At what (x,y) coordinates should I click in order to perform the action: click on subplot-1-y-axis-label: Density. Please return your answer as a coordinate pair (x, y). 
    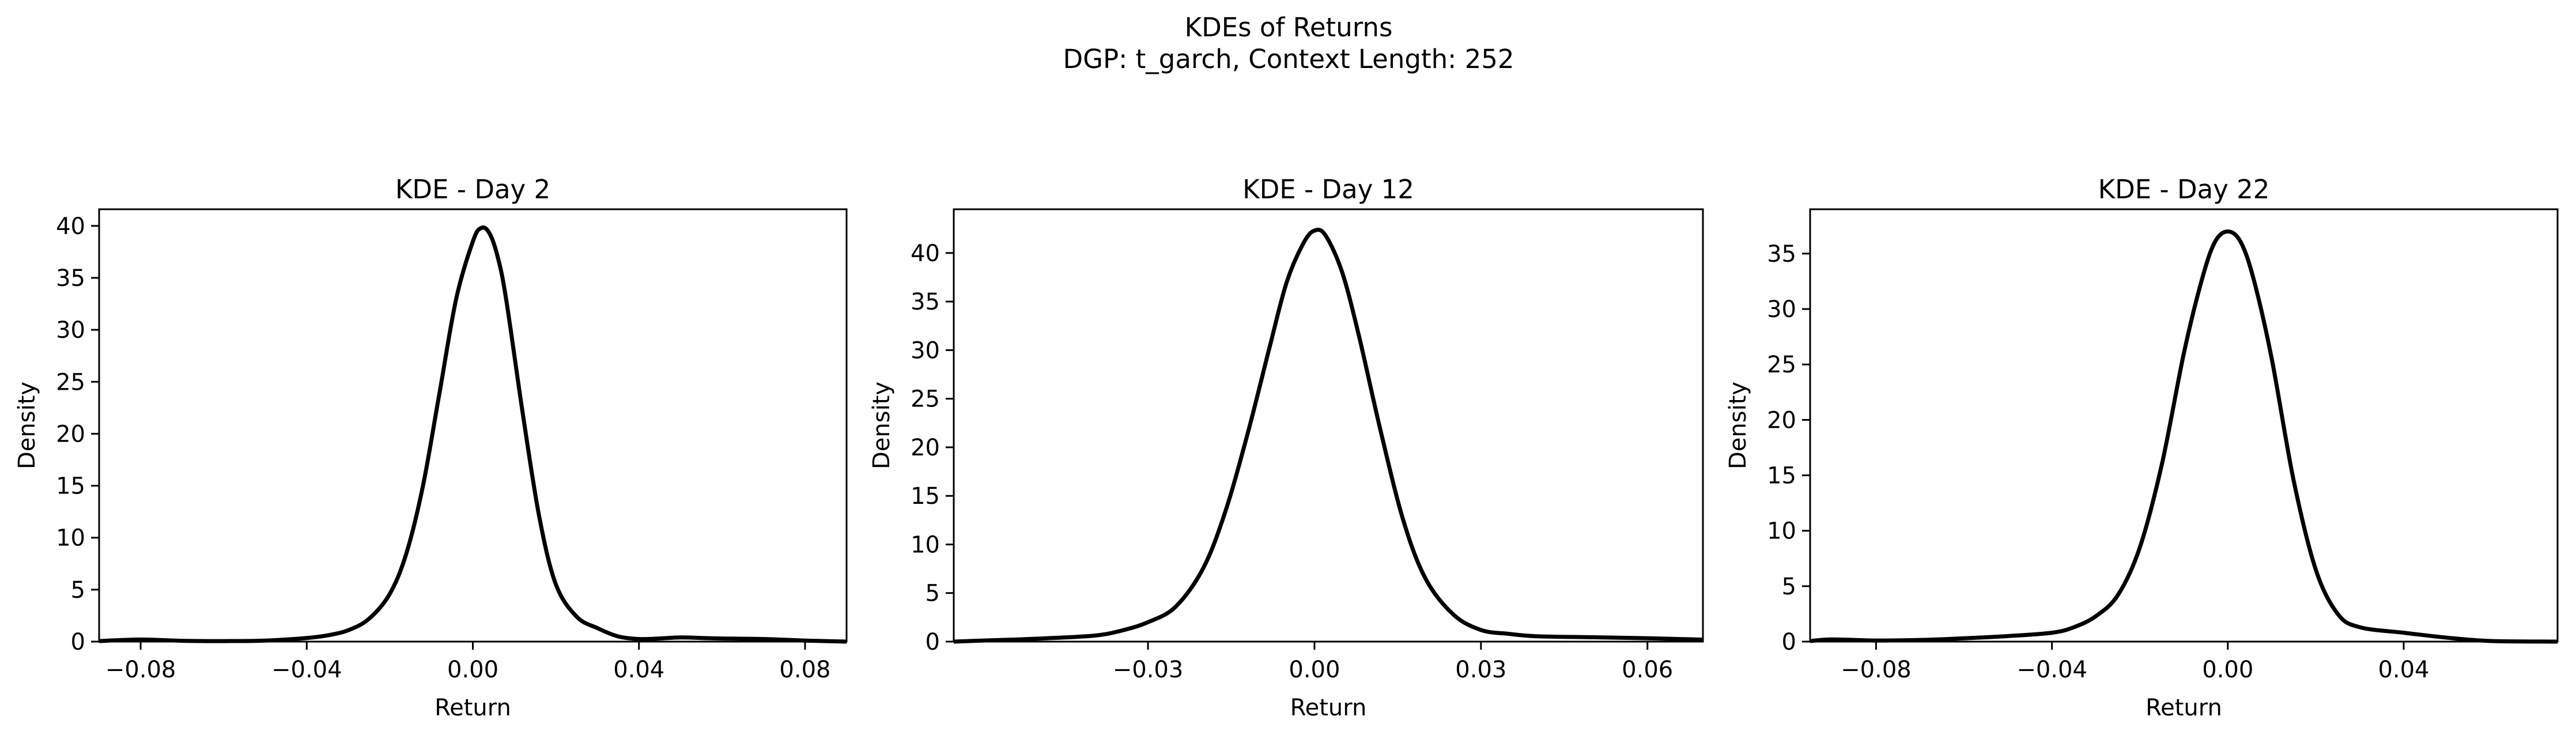
    Looking at the image, I should click on (27, 425).